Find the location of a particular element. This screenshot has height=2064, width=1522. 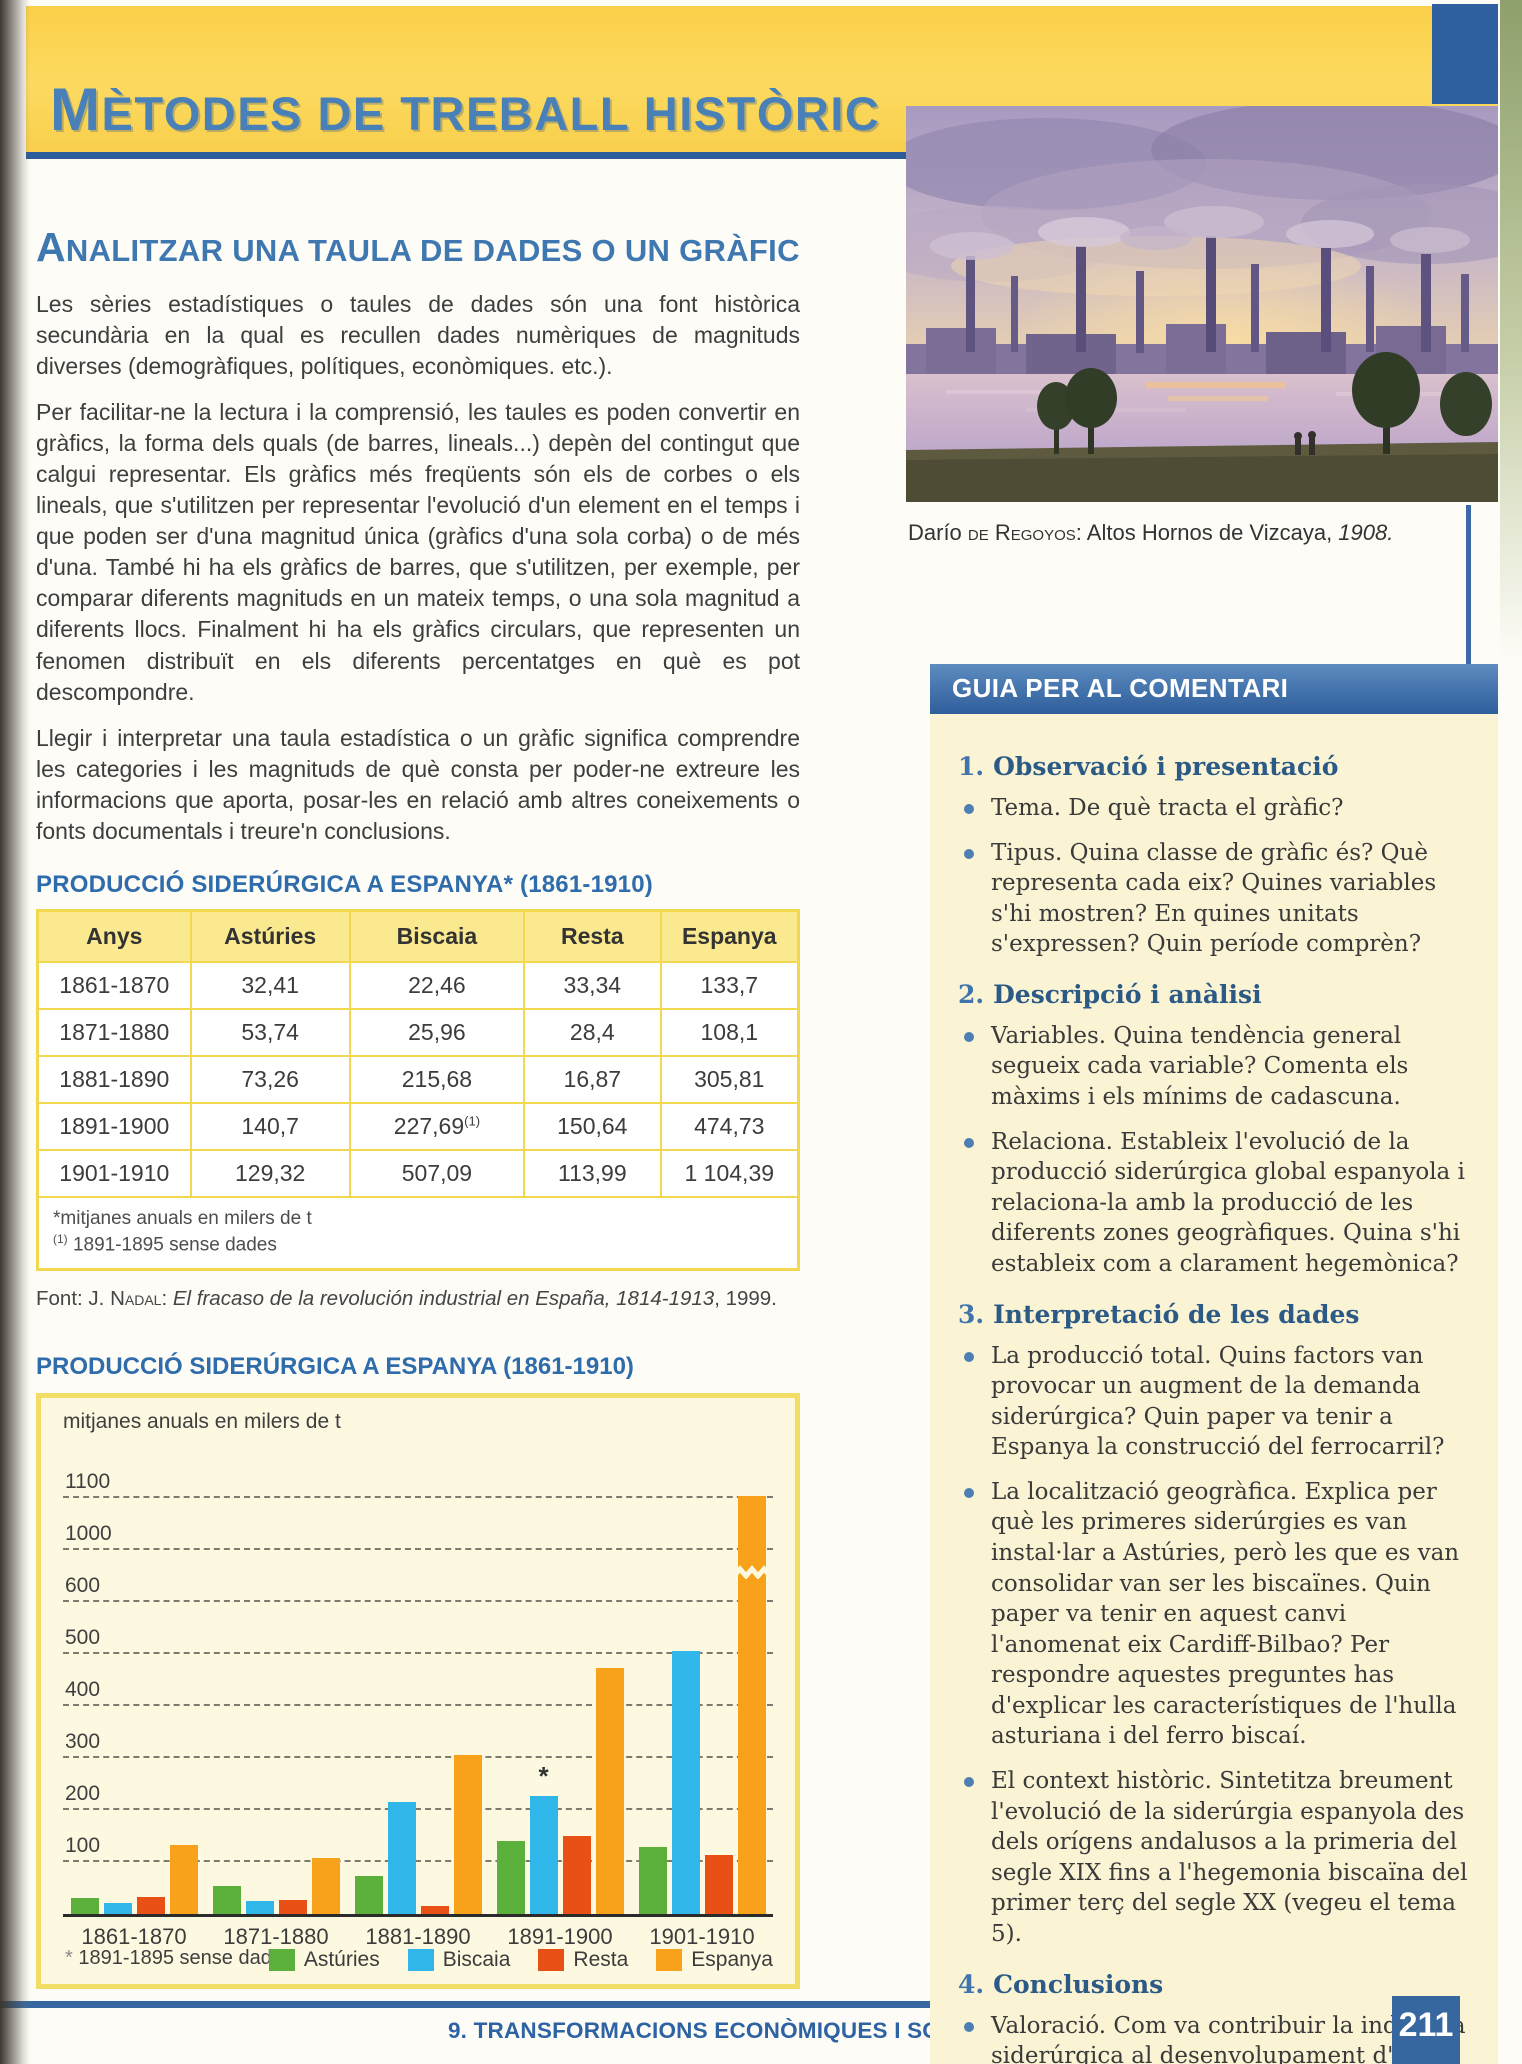

table-cell: 33,34 is located at coordinates (592, 985).